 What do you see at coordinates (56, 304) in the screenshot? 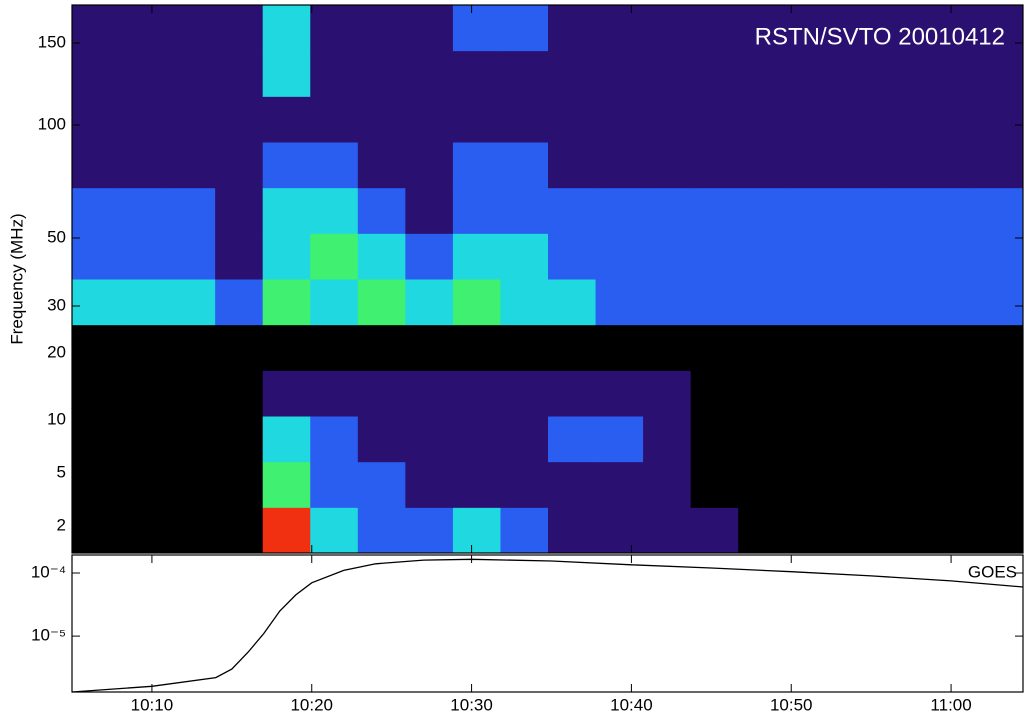
I see `y-tick-label: 30` at bounding box center [56, 304].